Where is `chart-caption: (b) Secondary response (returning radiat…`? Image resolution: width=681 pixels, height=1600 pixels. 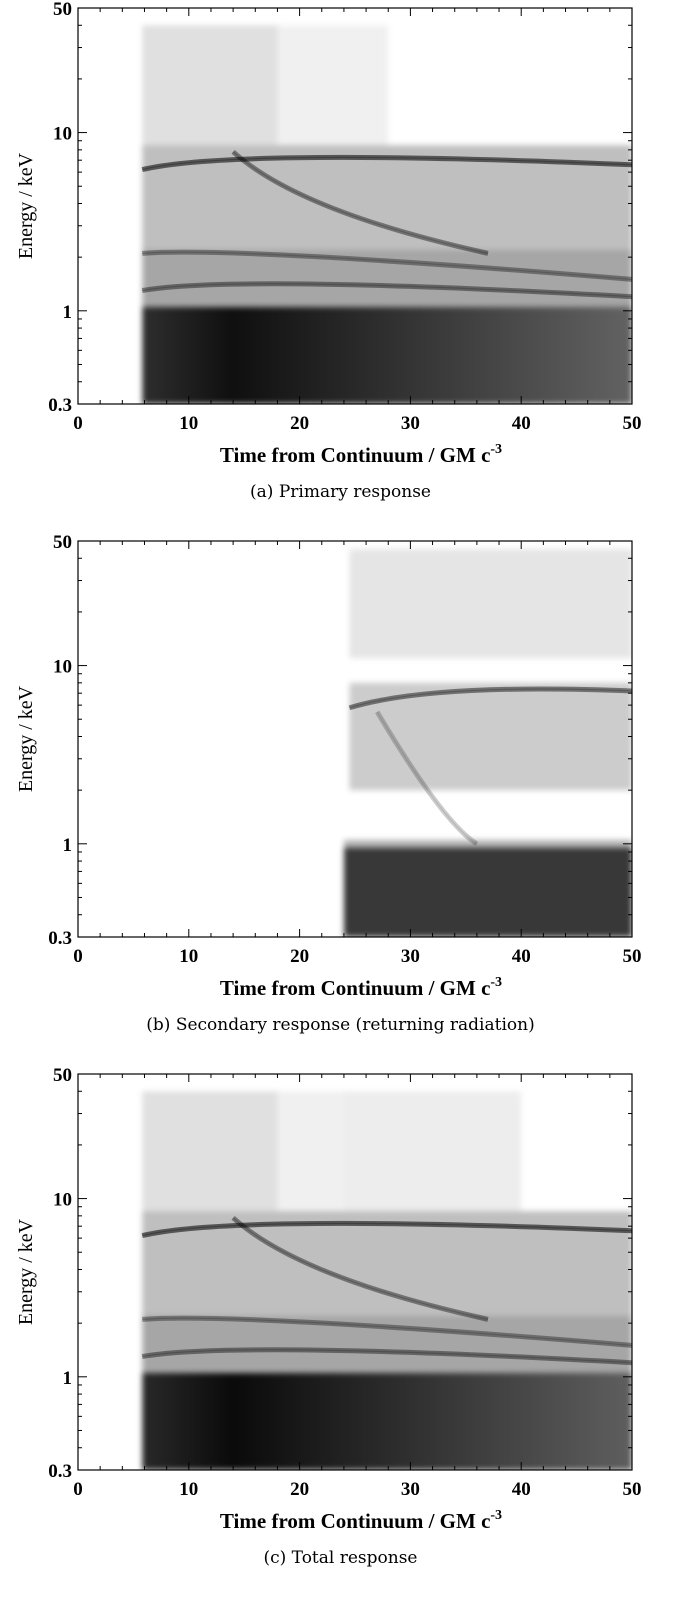
chart-caption: (b) Secondary response (returning radiat… is located at coordinates (340, 1025).